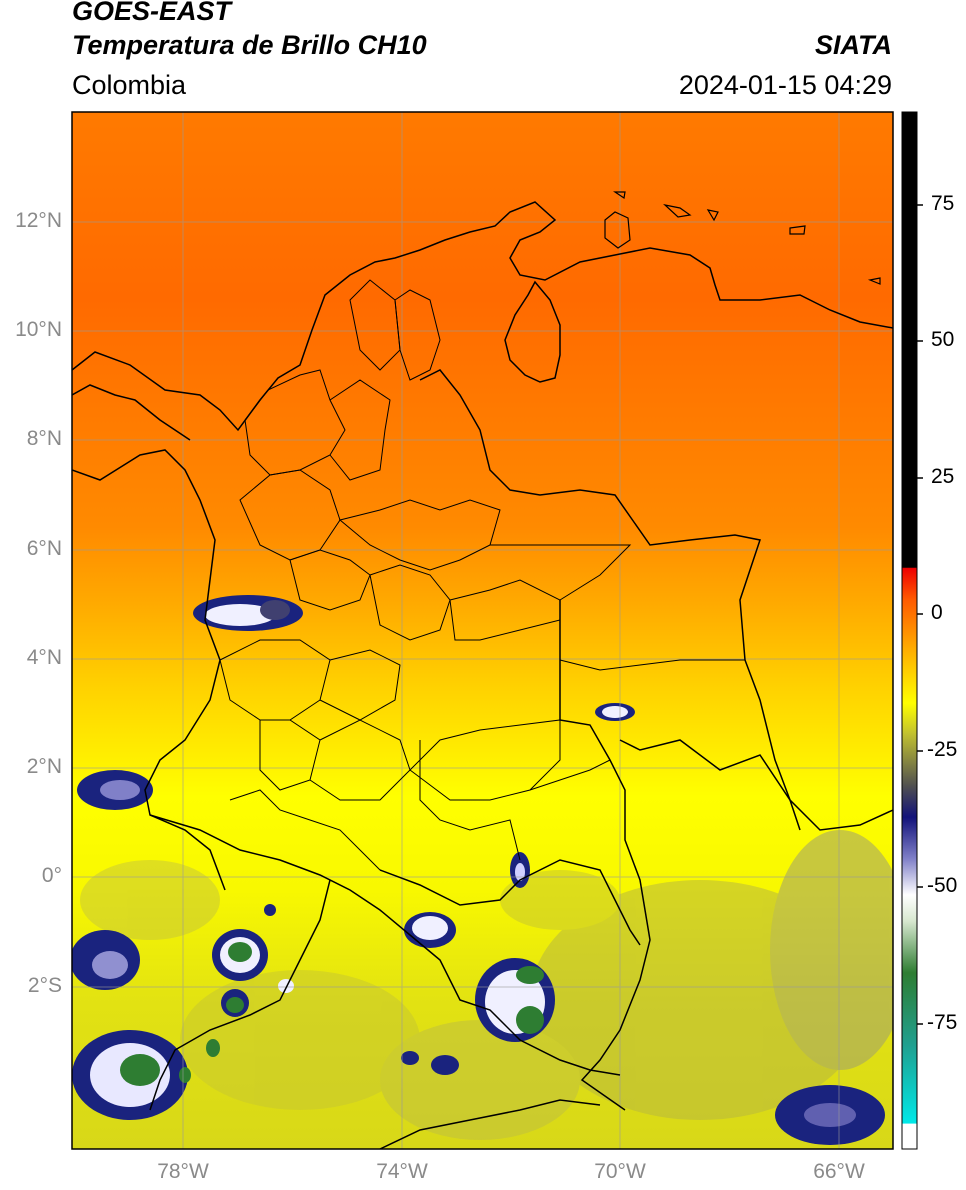  What do you see at coordinates (402, 1171) in the screenshot?
I see `lon-label: 74°W` at bounding box center [402, 1171].